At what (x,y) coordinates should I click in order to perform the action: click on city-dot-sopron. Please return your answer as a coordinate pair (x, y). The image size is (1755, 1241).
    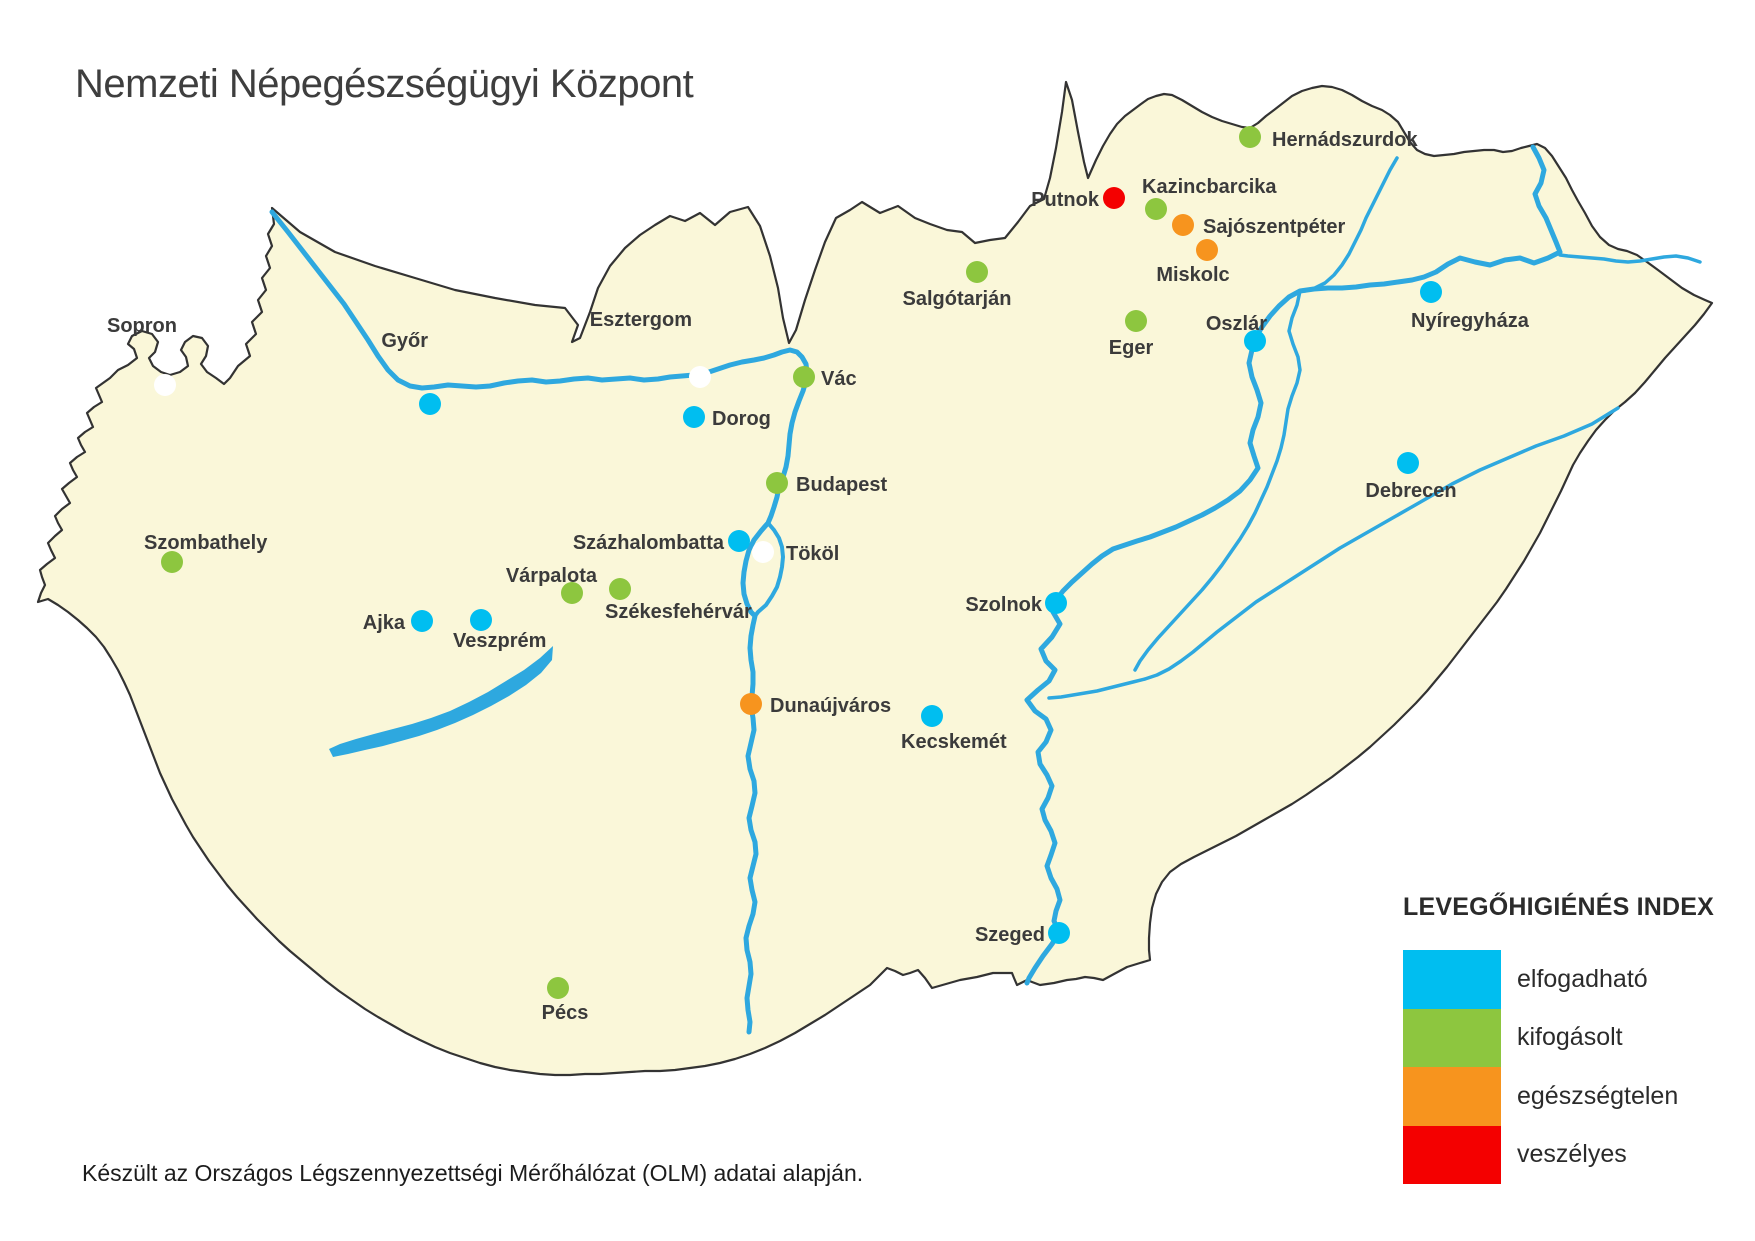
    Looking at the image, I should click on (165, 385).